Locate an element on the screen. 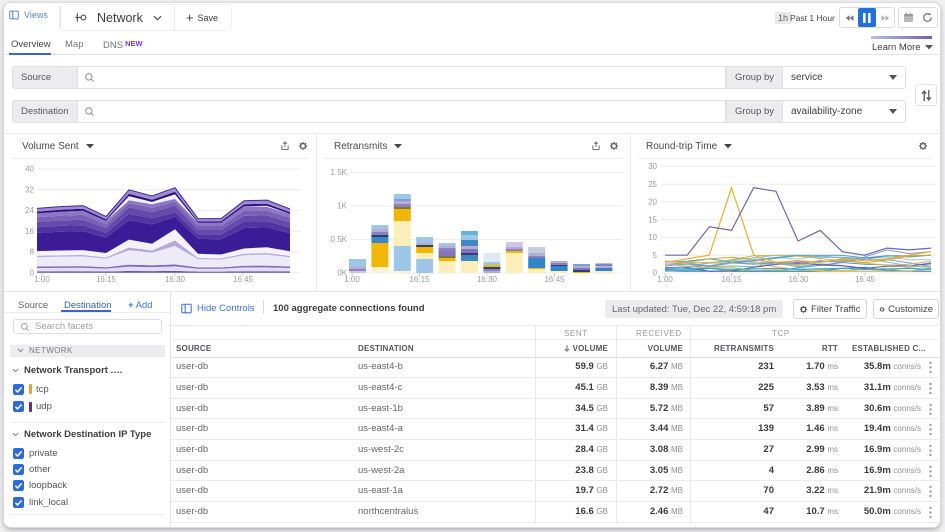 The image size is (945, 532). svg-text: 32 is located at coordinates (29, 189).